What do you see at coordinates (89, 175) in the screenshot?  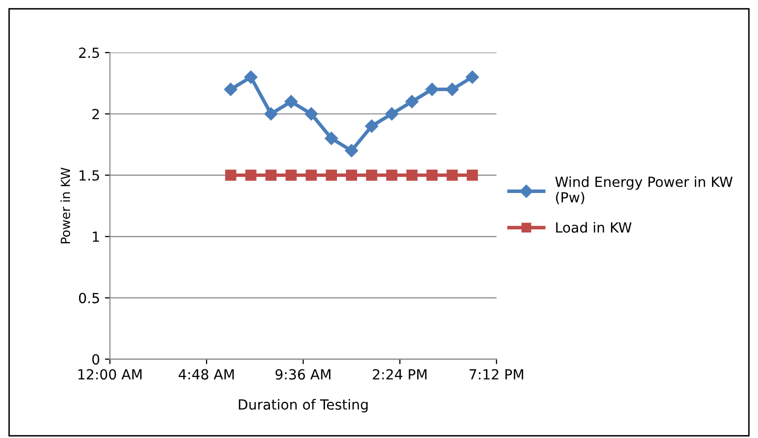 I see `y-tick-label: 1.5` at bounding box center [89, 175].